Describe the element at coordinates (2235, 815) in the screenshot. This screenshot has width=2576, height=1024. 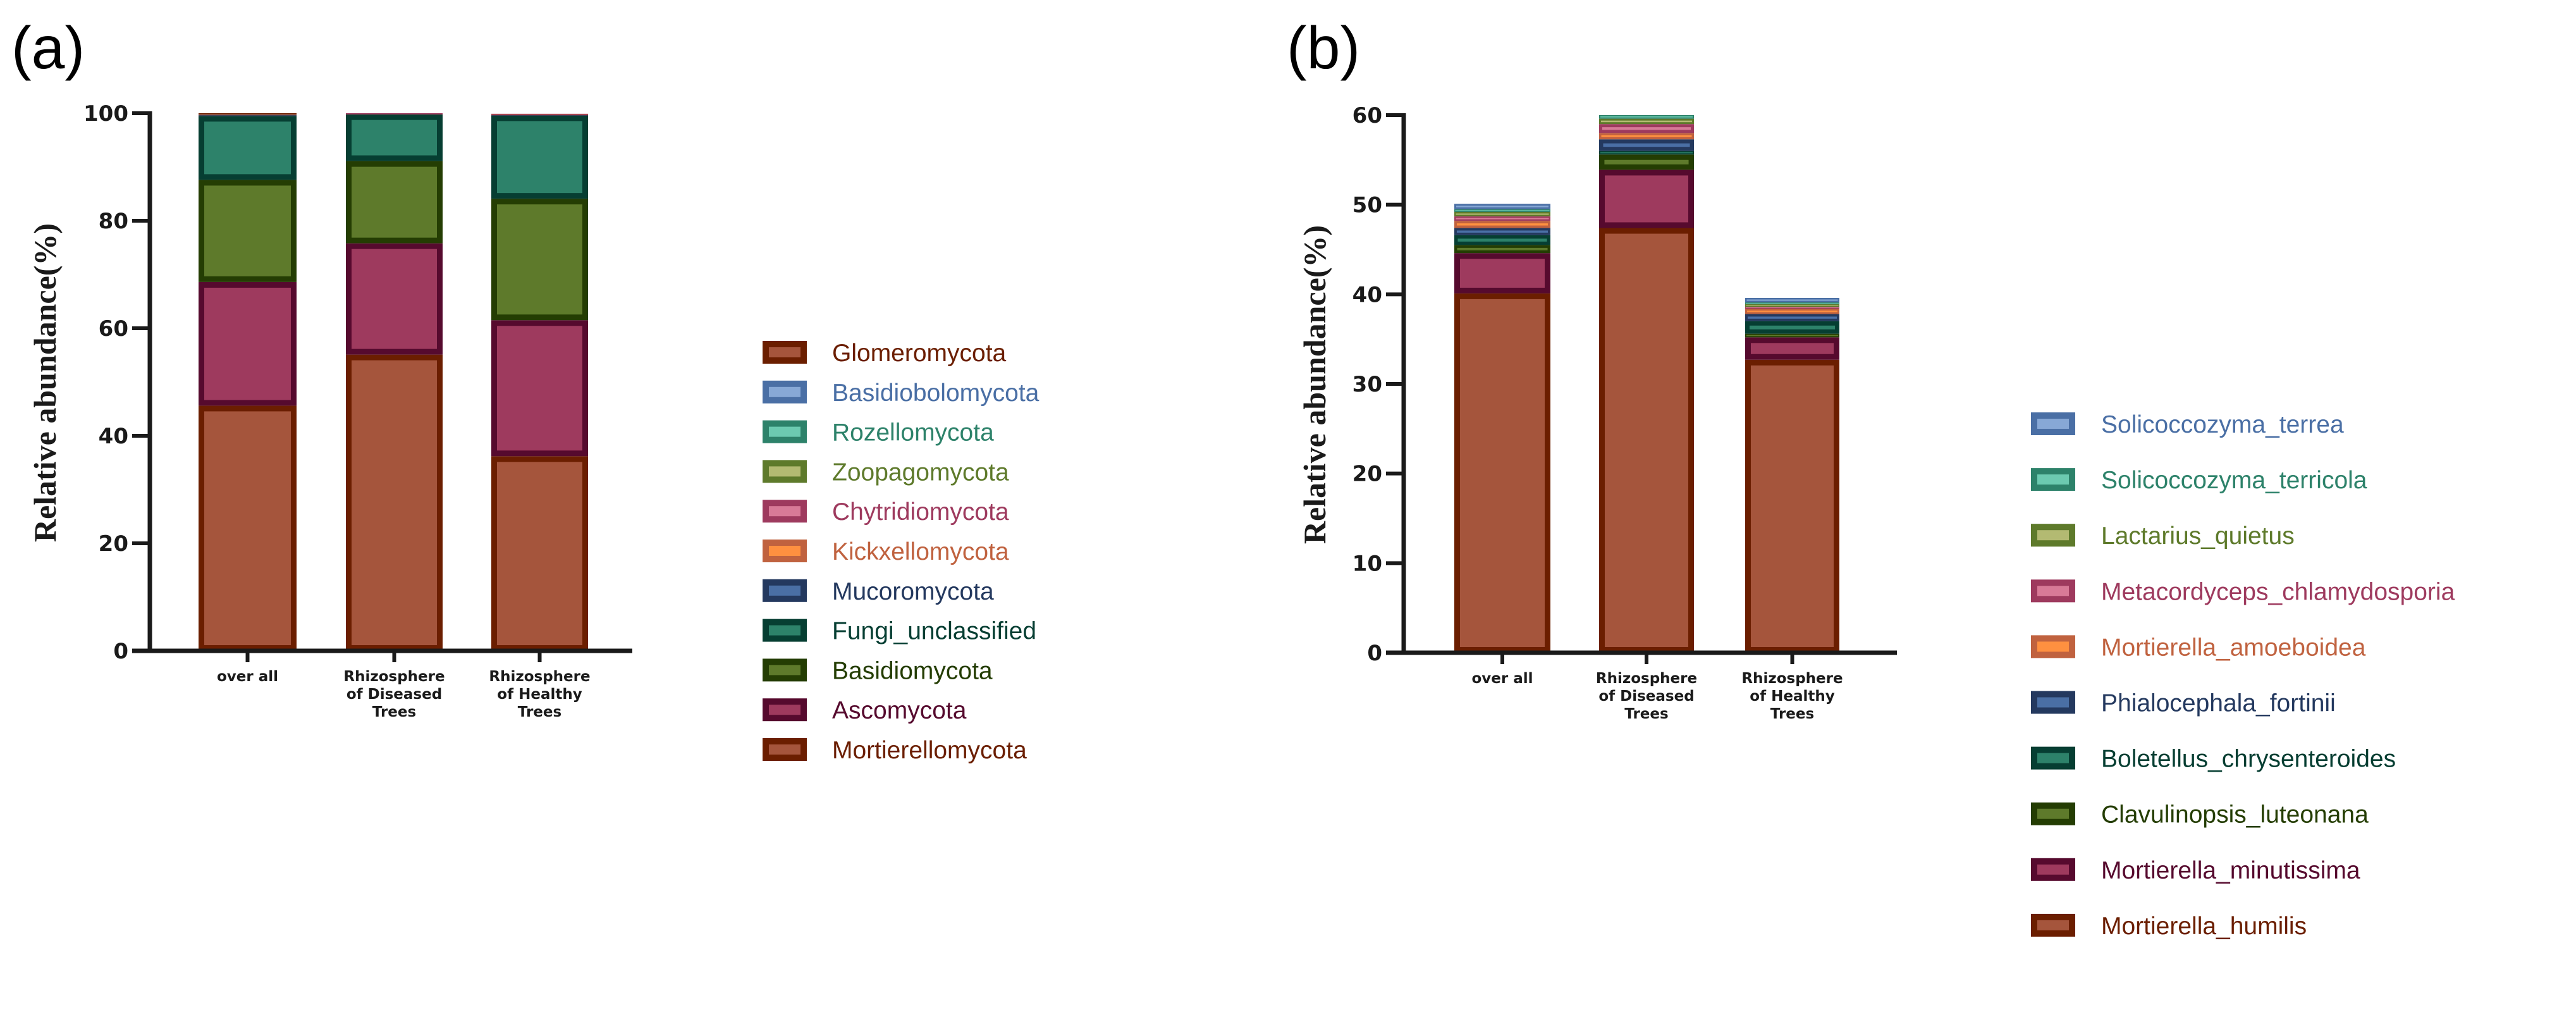
I see `legend-label: Clavulinopsis_luteonana` at that location.